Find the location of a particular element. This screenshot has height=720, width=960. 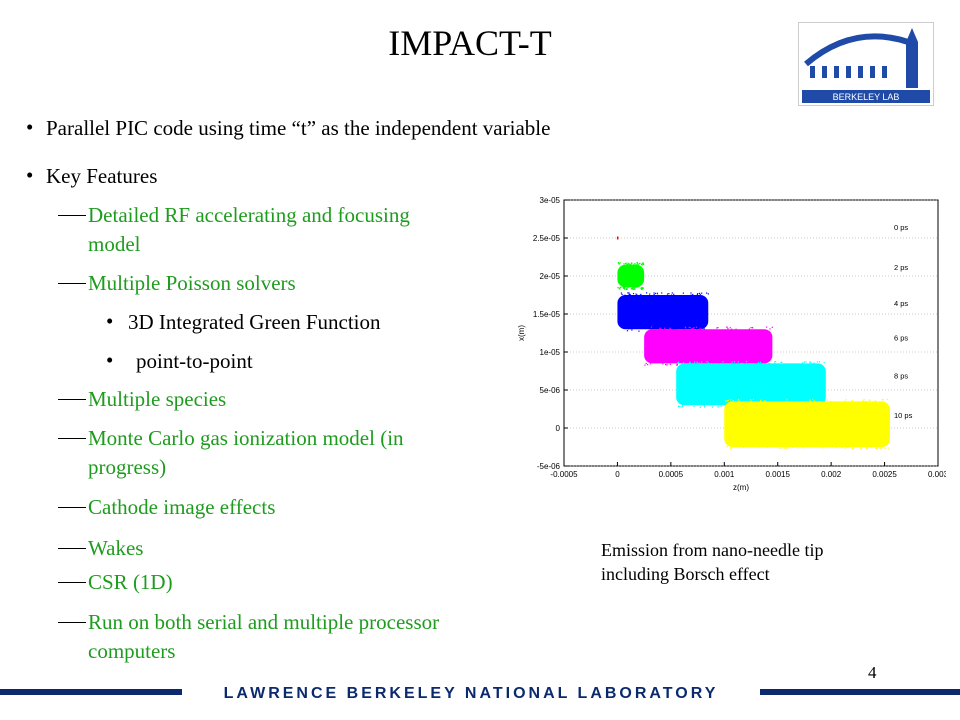

footer-label-bg is located at coordinates (471, 692).